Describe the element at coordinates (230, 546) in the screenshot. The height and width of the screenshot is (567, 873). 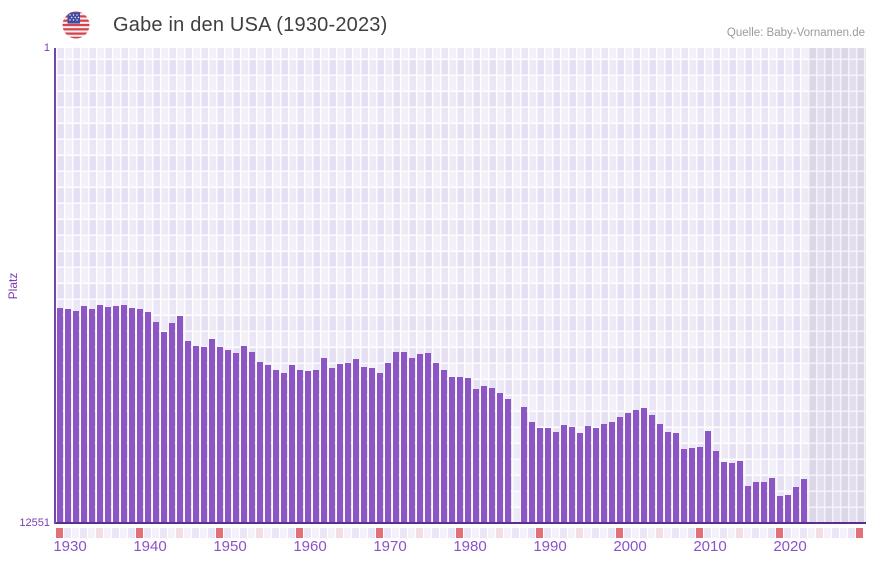
I see `x-tick-label: 1950` at that location.